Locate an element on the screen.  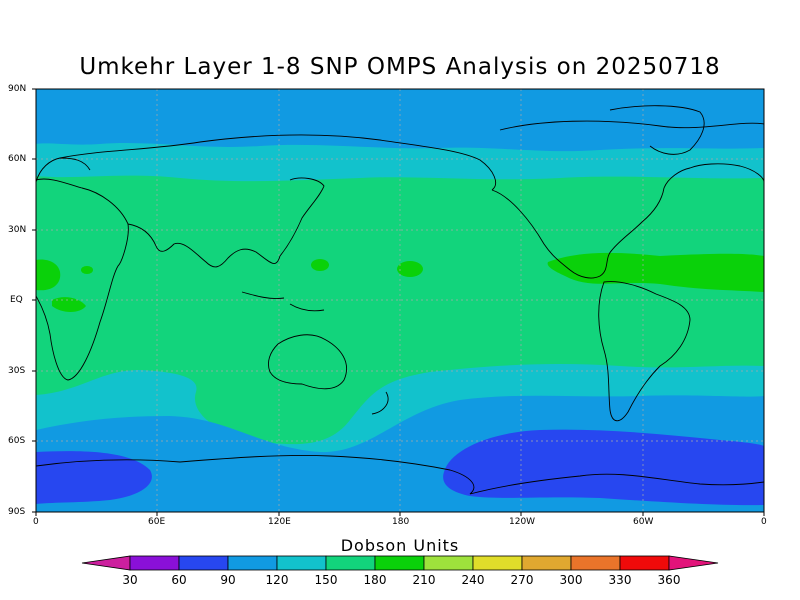
colorbar-label: 330 is located at coordinates (620, 580).